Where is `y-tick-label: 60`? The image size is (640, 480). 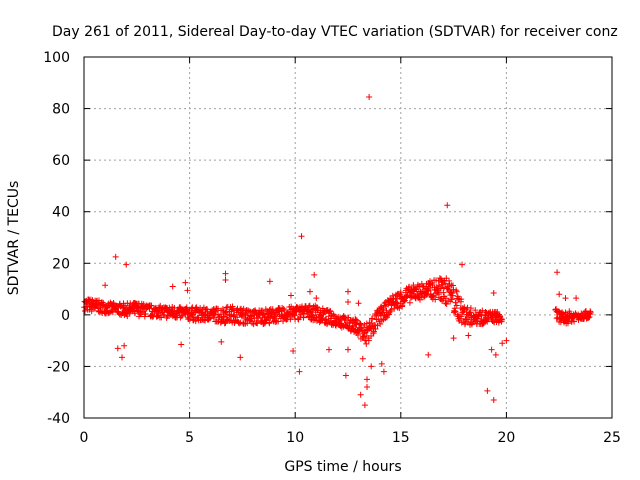
y-tick-label: 60 is located at coordinates (61, 161).